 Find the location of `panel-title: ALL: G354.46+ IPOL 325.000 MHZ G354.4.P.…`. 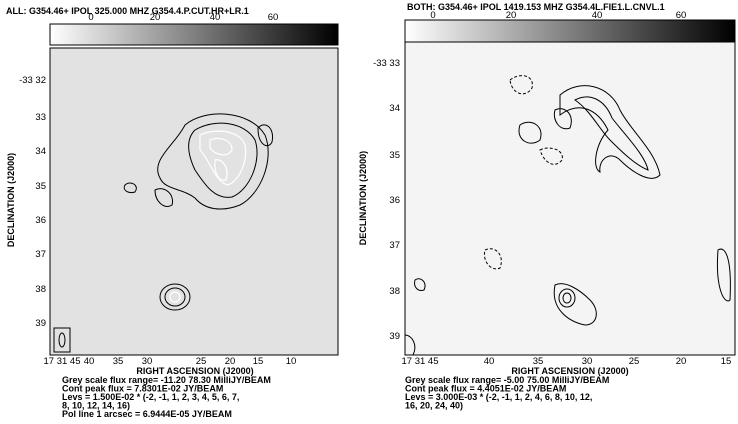

panel-title: ALL: G354.46+ IPOL 325.000 MHZ G354.4.P.… is located at coordinates (127, 11).